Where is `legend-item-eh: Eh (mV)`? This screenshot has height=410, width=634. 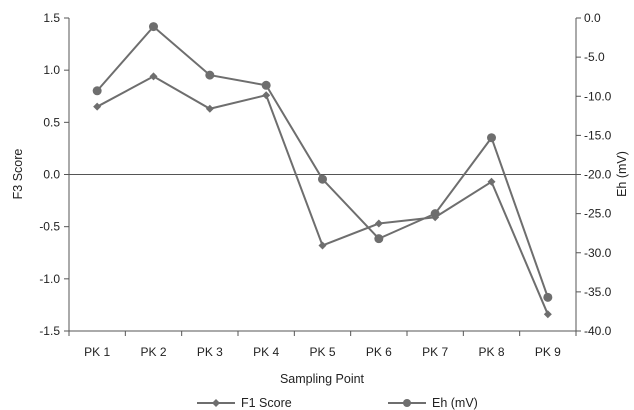 legend-item-eh: Eh (mV) is located at coordinates (433, 403).